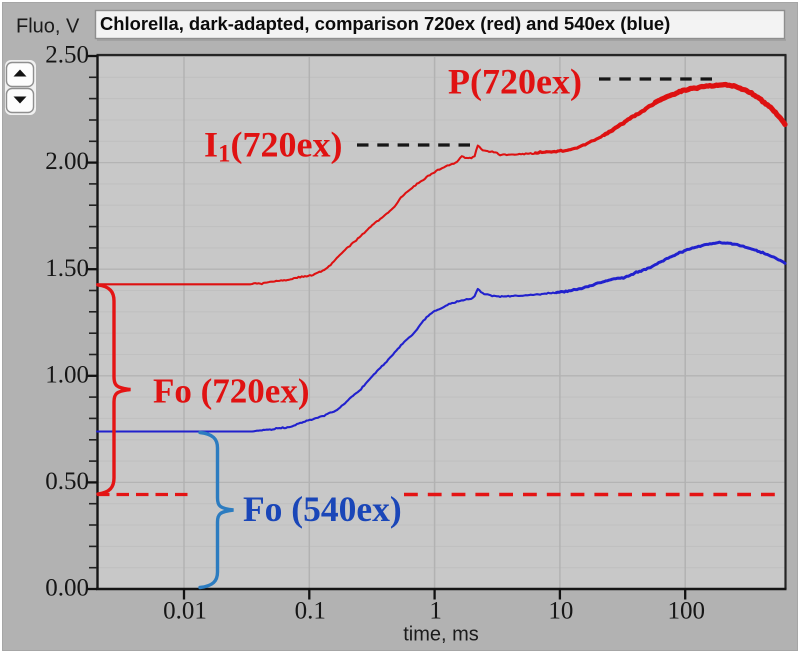 The image size is (800, 653). Describe the element at coordinates (67, 481) in the screenshot. I see `svg-text: 0.50` at that location.